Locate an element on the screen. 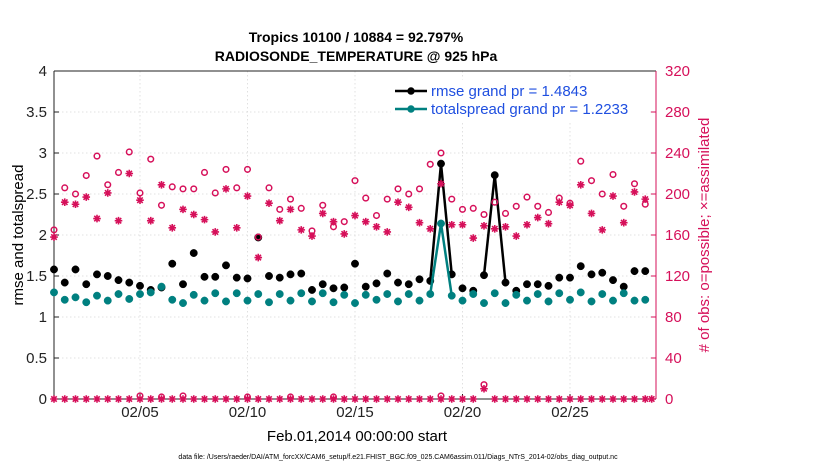 This screenshot has height=470, width=830. series-totalspread is located at coordinates (350, 263).